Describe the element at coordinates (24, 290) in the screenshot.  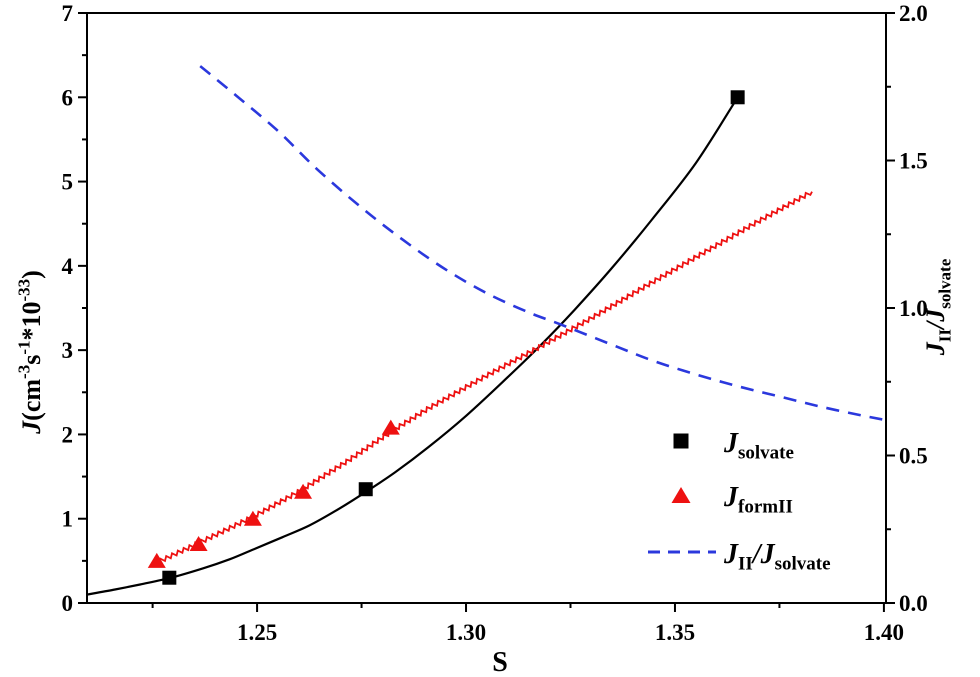
I see `label-segment: -33` at that location.